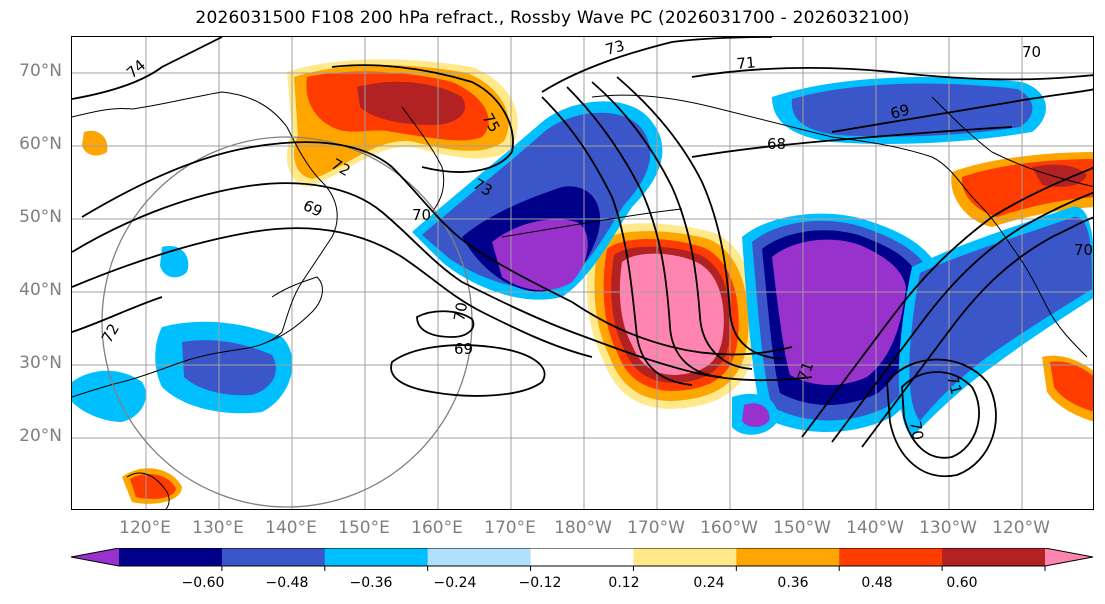  I want to click on lon-label-150e: 150°E, so click(364, 528).